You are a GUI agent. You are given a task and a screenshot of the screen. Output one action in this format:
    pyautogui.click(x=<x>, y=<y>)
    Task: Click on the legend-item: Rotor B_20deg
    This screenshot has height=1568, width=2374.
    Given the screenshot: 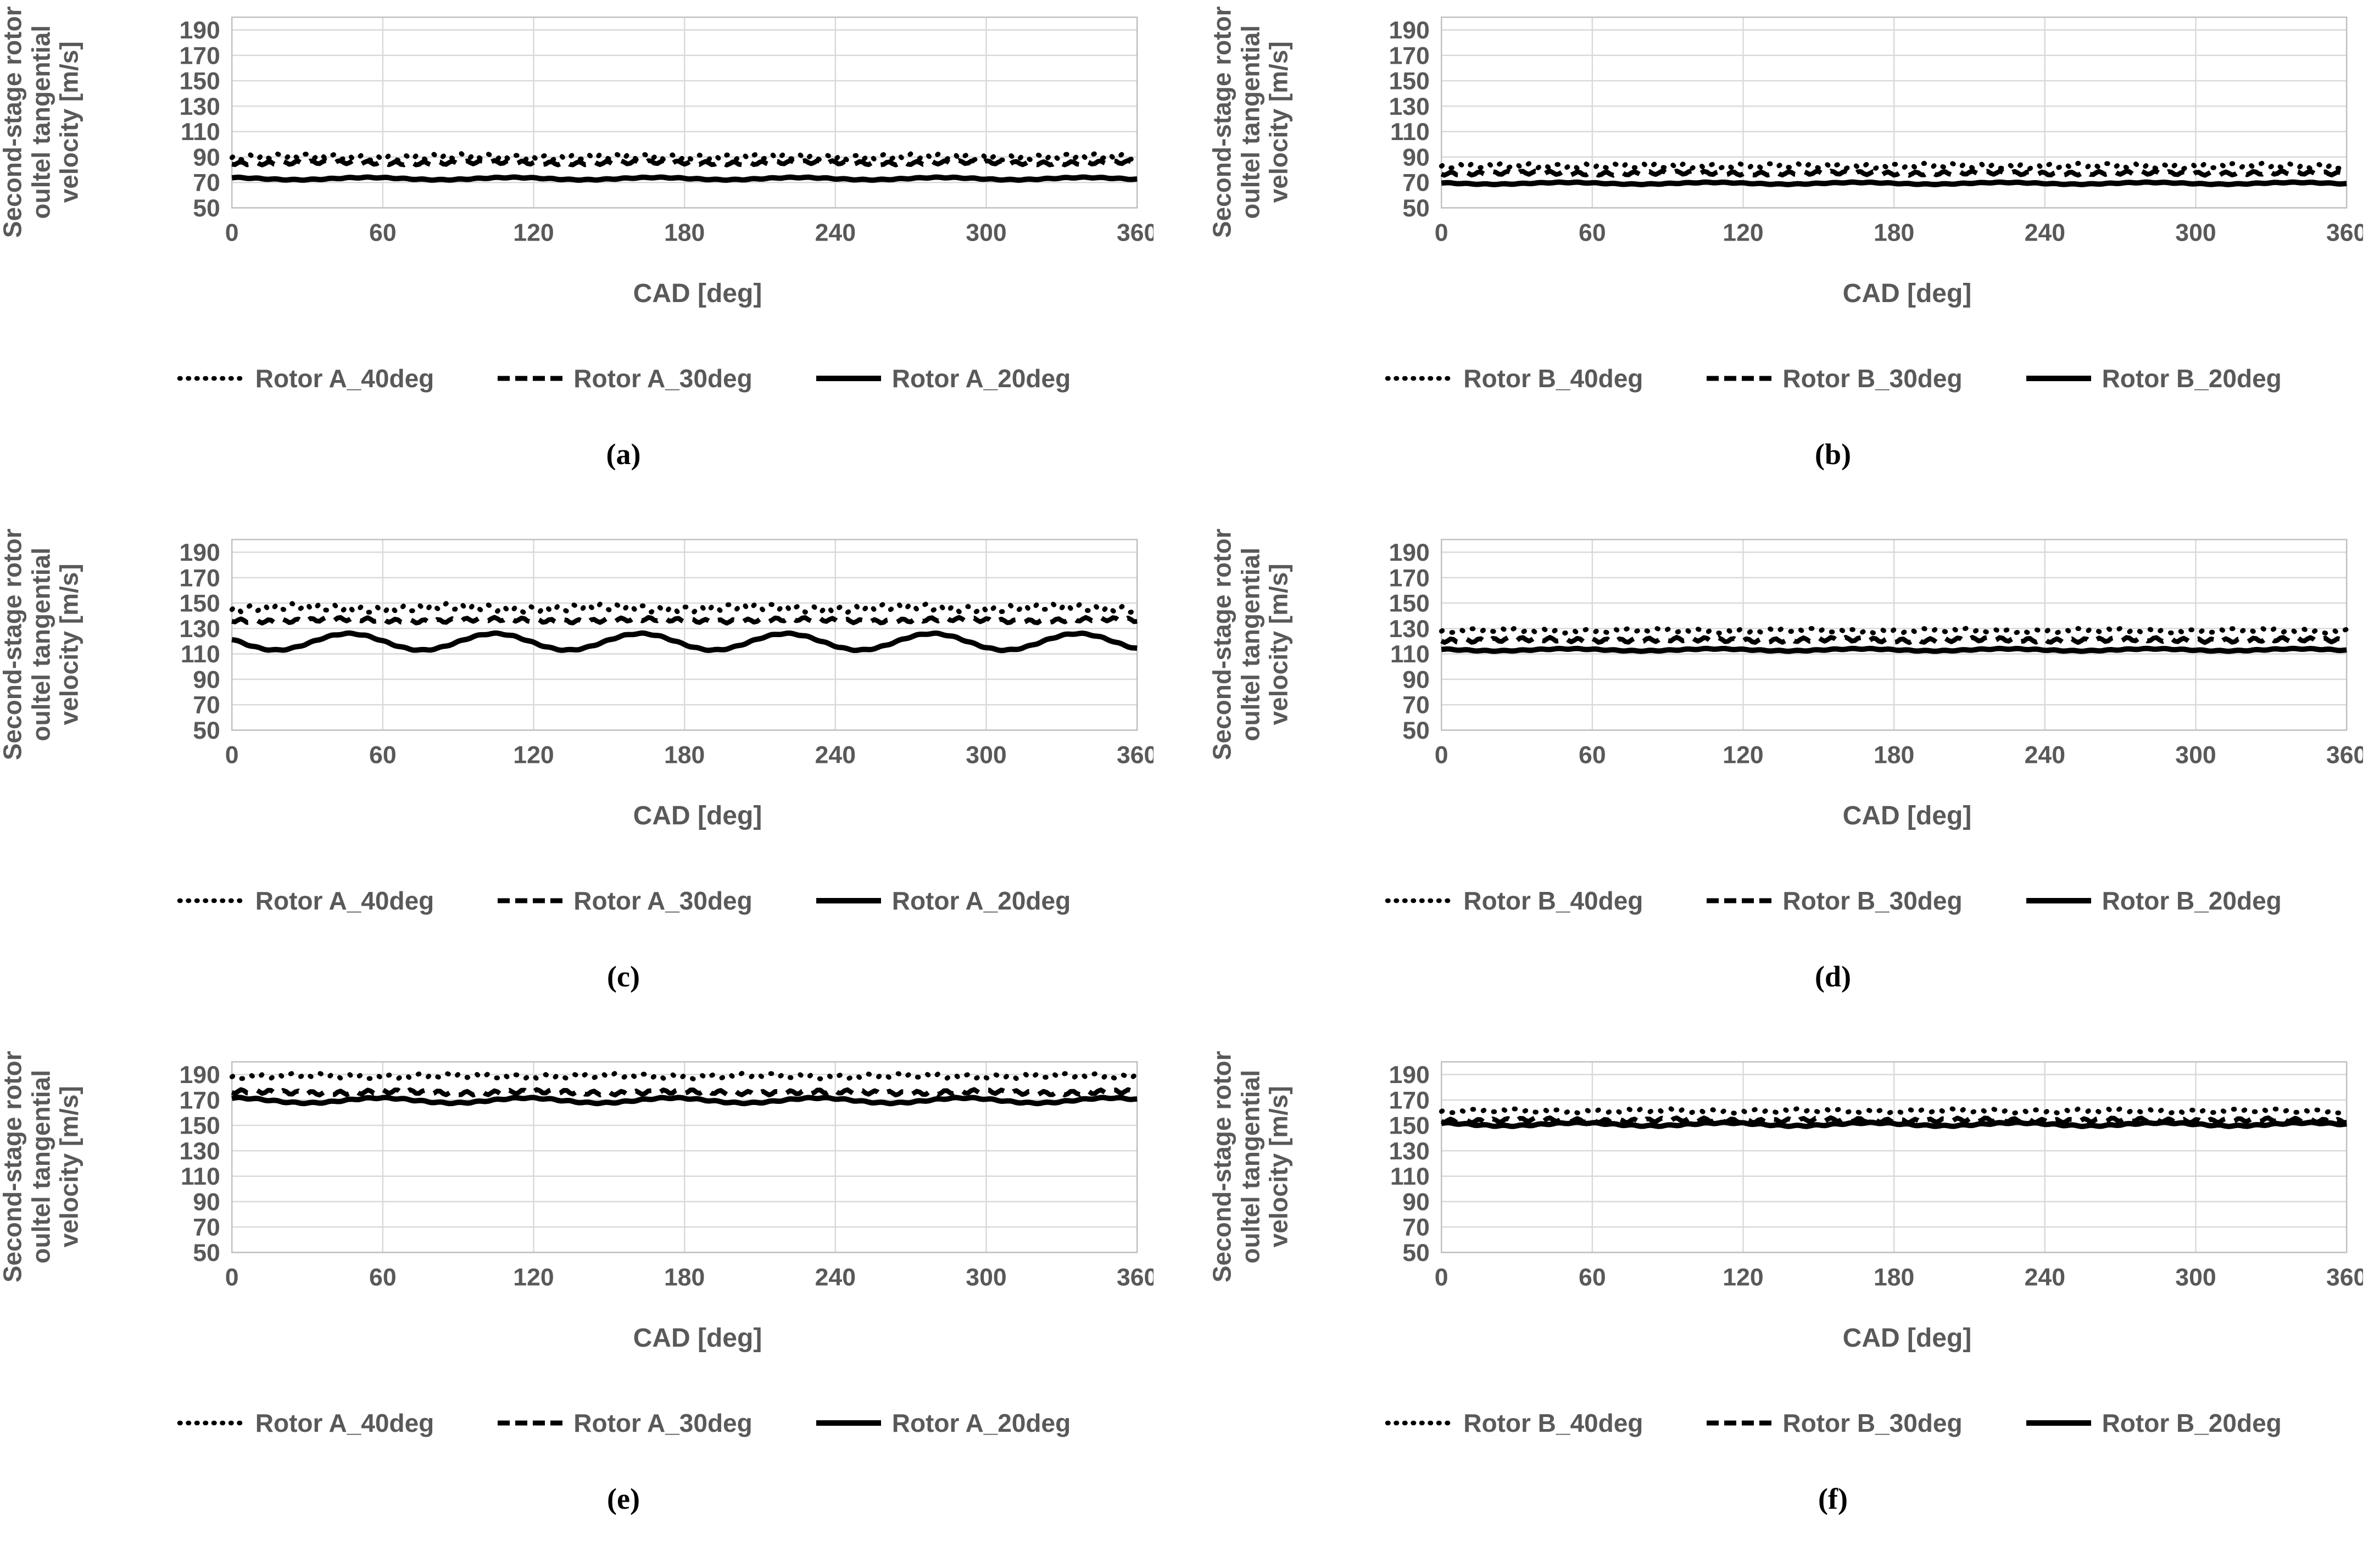 What is the action you would take?
    pyautogui.click(x=2152, y=1423)
    